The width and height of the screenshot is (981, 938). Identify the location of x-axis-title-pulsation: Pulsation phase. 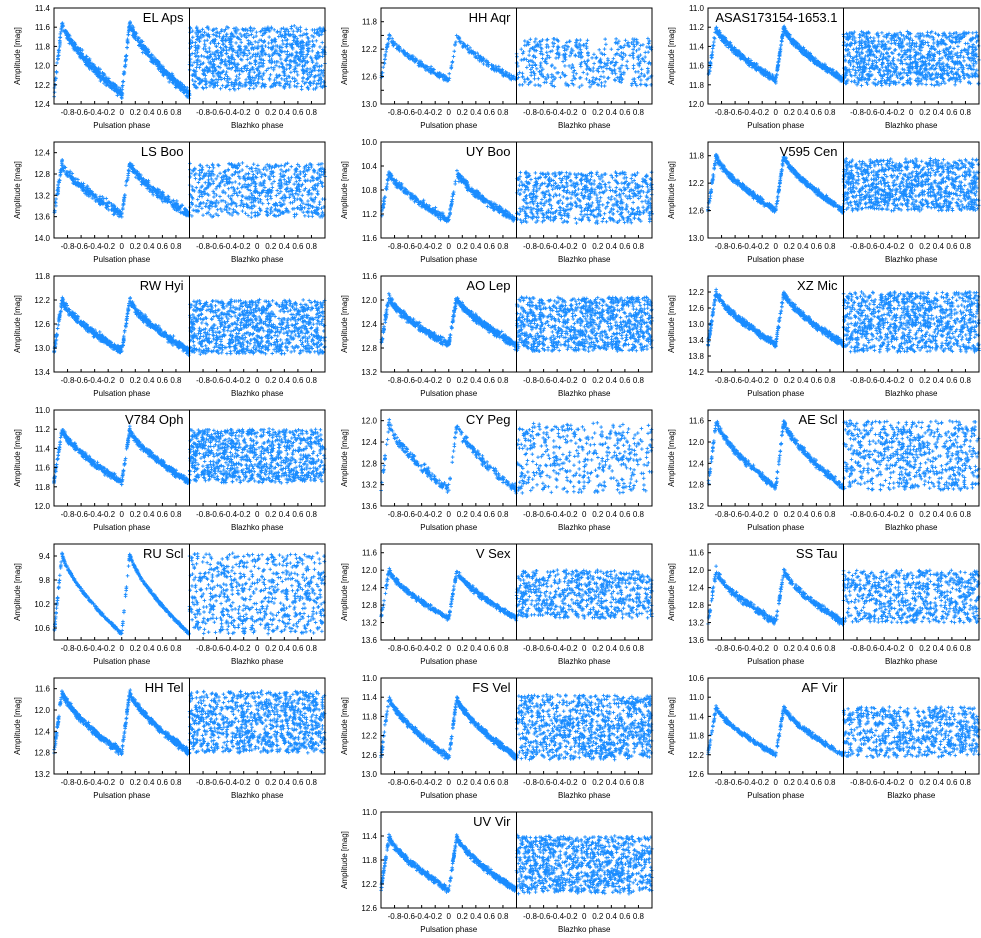
(121, 125).